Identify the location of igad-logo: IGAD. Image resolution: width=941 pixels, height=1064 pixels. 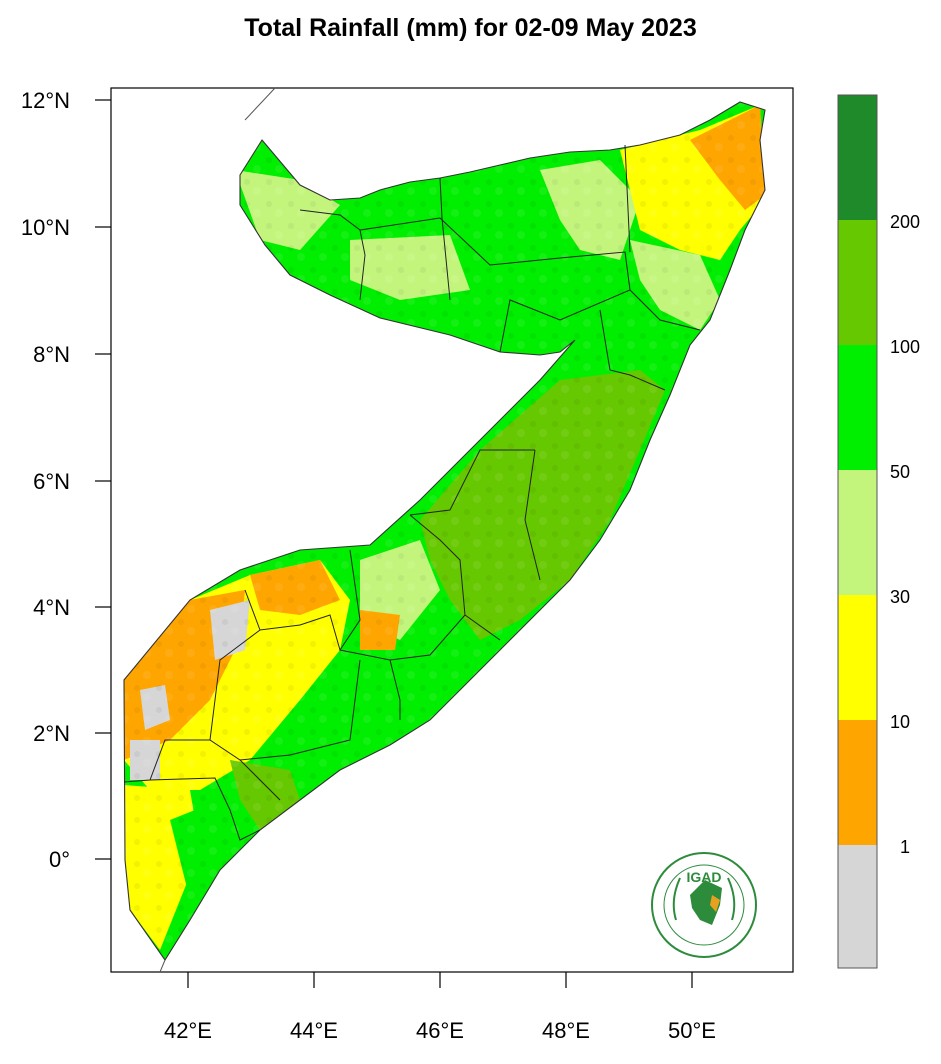
(704, 905).